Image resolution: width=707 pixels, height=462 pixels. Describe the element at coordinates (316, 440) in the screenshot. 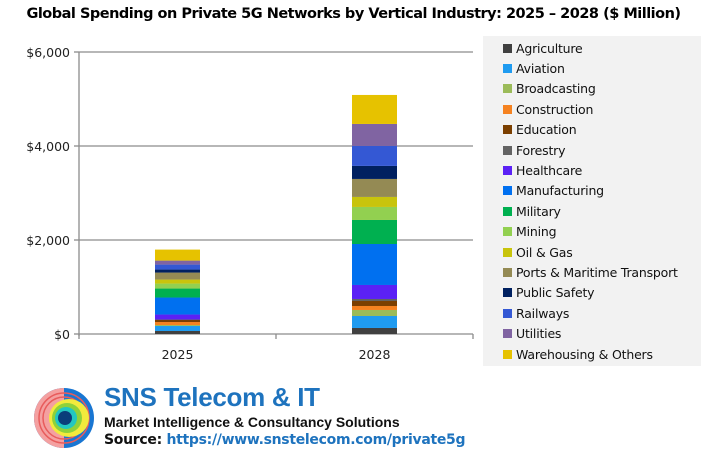

I see `source-link: https://www.snstelecom.com/private5g` at that location.